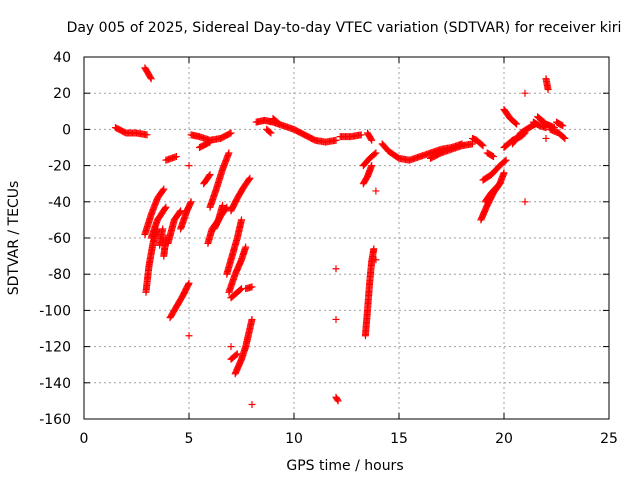 This screenshot has width=640, height=480. I want to click on x-tick-label: 10, so click(294, 439).